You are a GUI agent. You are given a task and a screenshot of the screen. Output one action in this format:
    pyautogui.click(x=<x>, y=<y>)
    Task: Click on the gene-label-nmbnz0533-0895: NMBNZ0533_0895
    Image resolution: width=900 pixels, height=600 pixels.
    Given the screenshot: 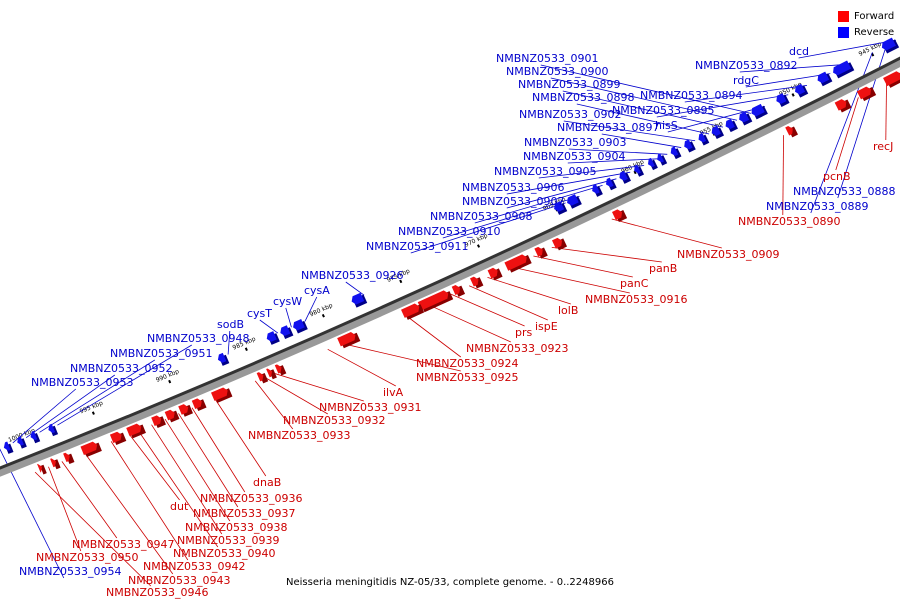 What is the action you would take?
    pyautogui.click(x=663, y=110)
    